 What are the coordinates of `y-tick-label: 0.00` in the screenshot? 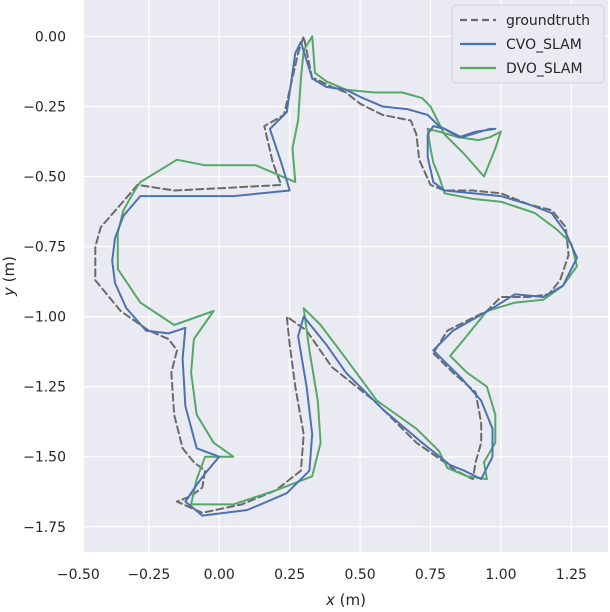 It's located at (50, 37).